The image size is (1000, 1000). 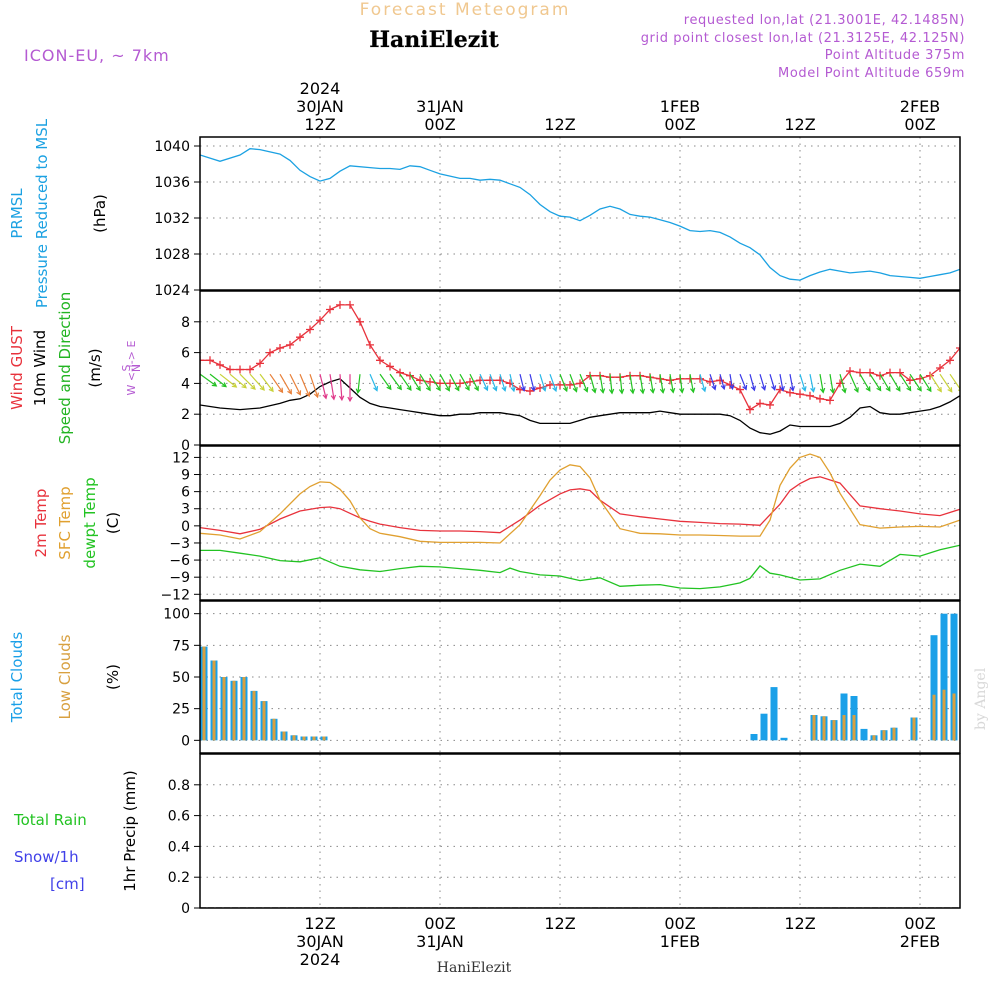 I want to click on series-2m-line, so click(x=580, y=505).